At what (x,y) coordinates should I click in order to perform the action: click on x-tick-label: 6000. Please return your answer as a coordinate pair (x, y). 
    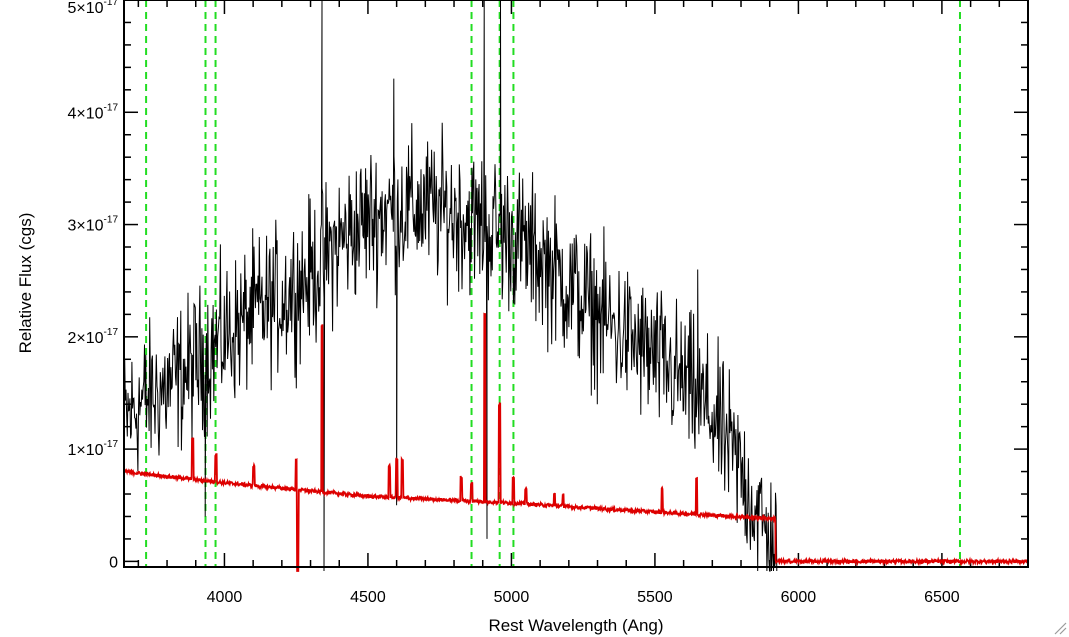
    Looking at the image, I should click on (799, 597).